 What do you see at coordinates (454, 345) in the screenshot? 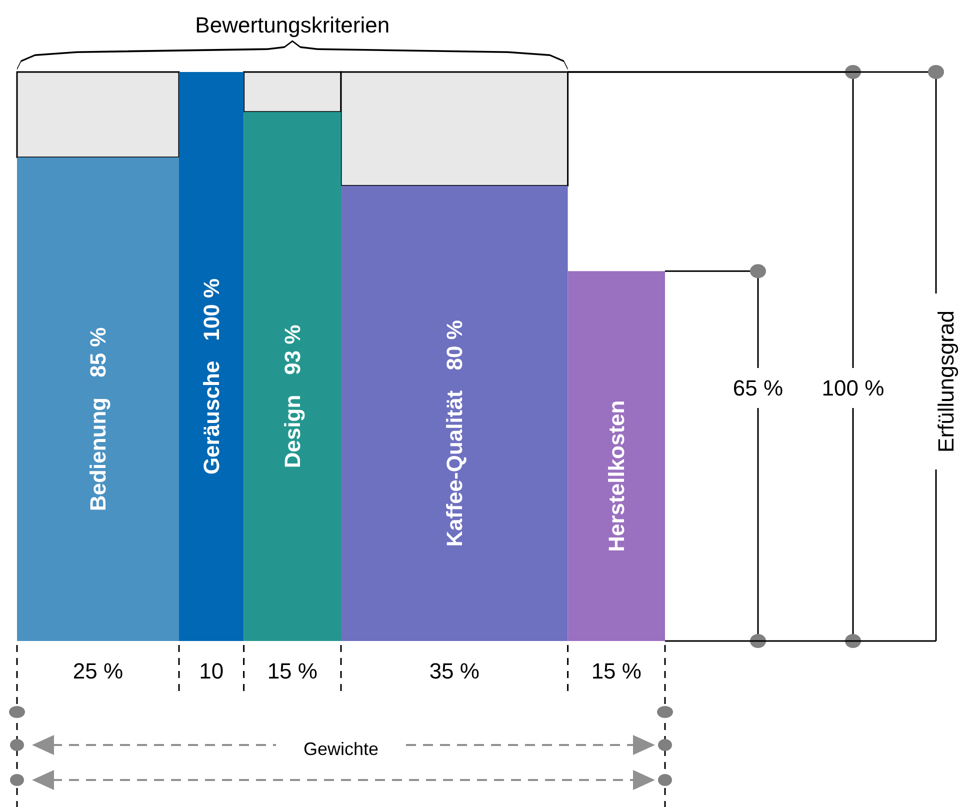
I see `data-label: 80 %` at bounding box center [454, 345].